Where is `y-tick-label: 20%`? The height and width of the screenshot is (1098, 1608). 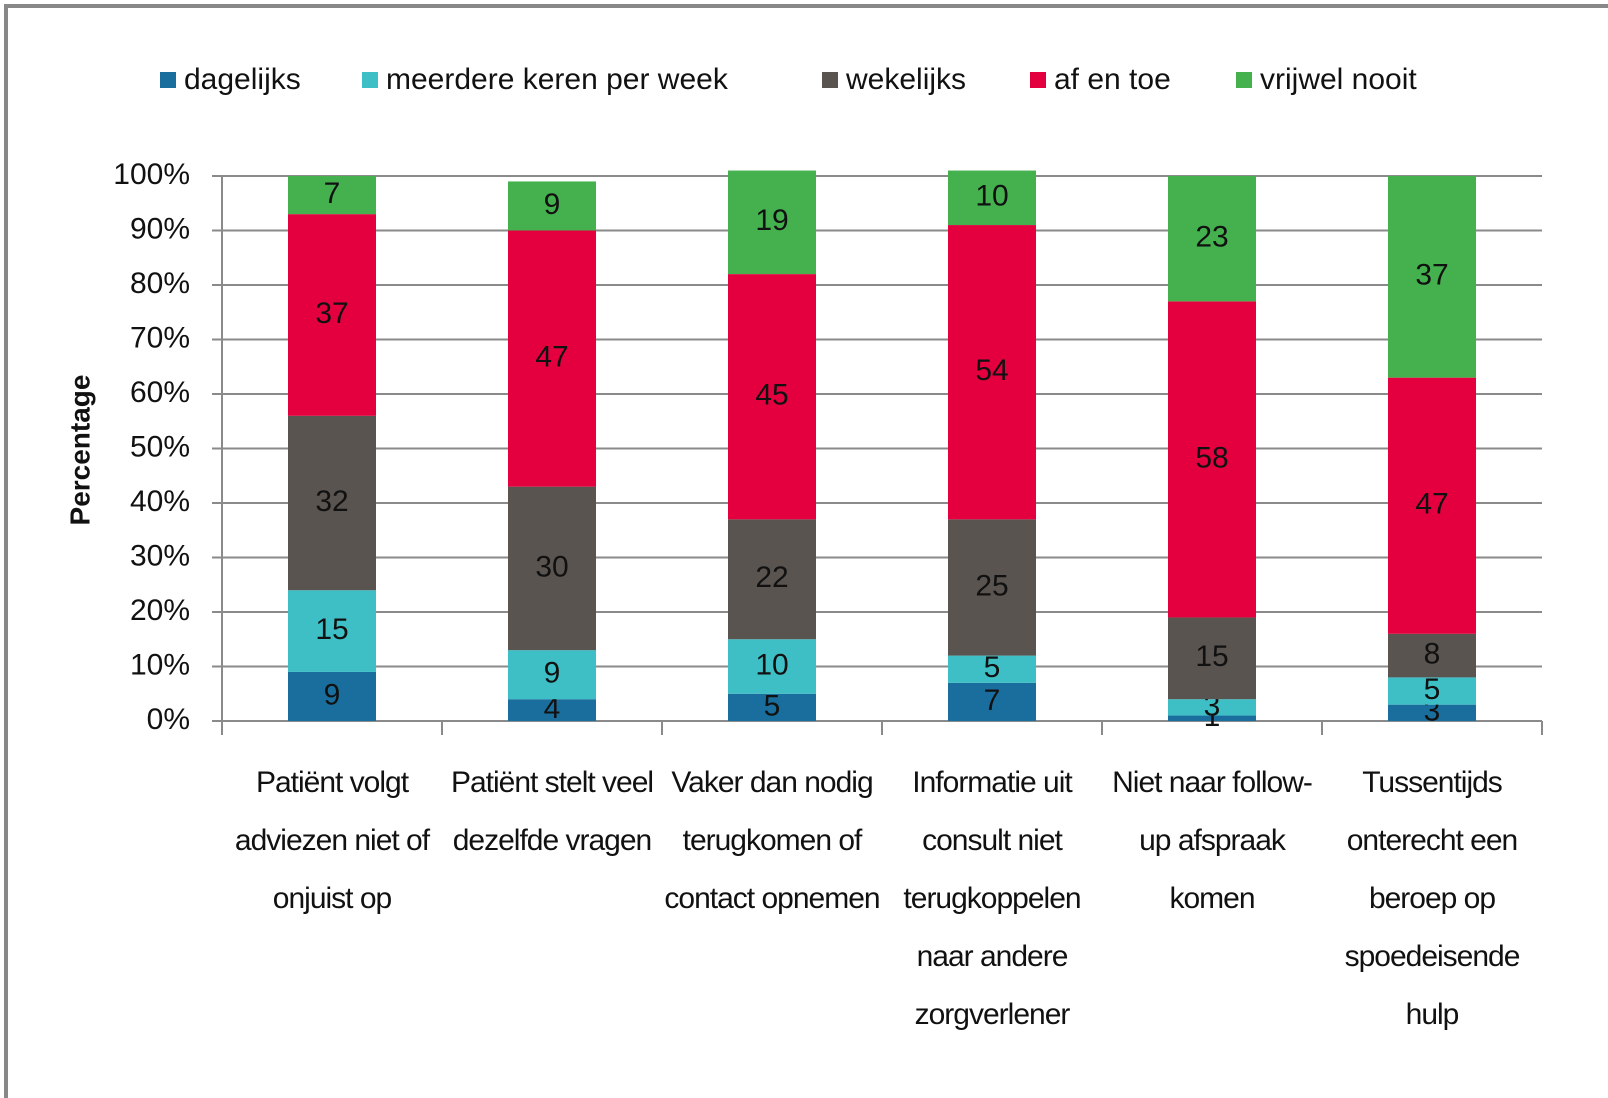 y-tick-label: 20% is located at coordinates (160, 610).